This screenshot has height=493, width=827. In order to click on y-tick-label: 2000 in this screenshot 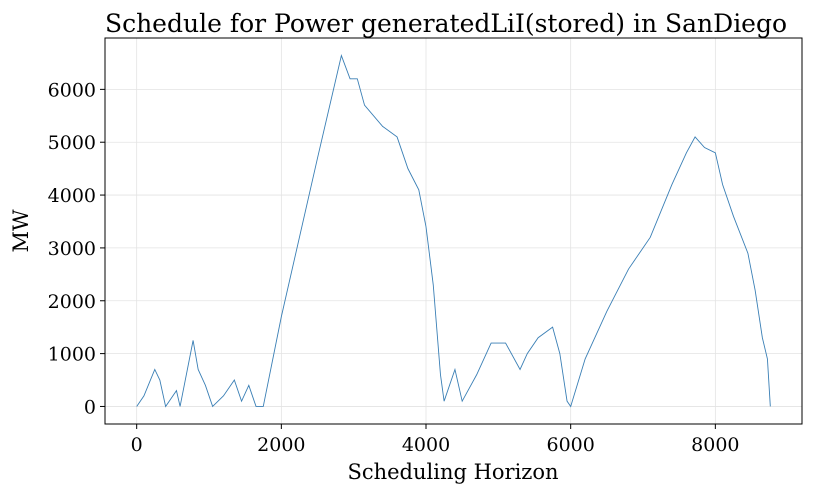, I will do `click(72, 302)`.